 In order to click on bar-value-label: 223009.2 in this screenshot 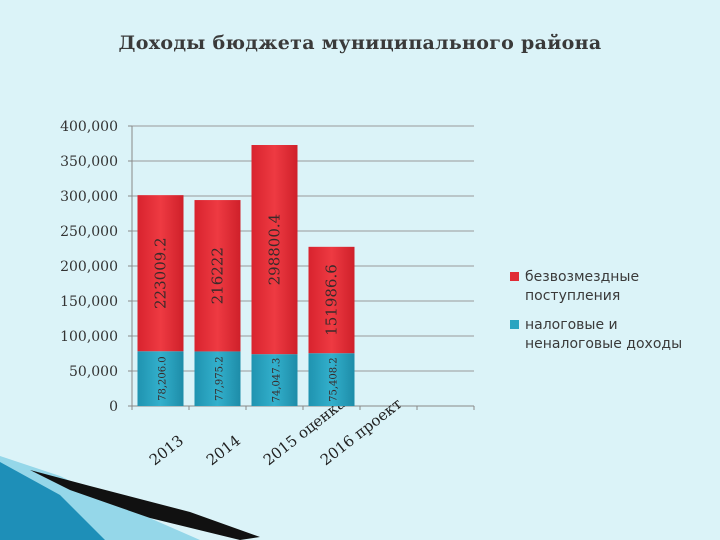, I will do `click(161, 273)`.